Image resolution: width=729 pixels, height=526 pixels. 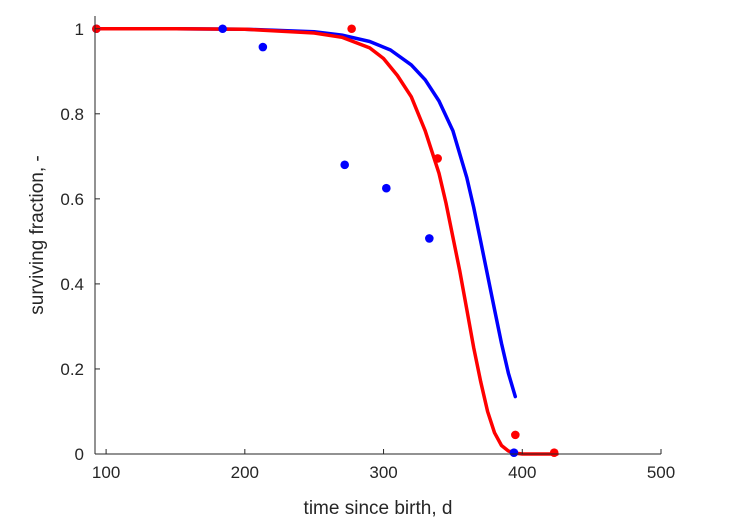 What do you see at coordinates (72, 199) in the screenshot?
I see `y-tick-label: 0.6` at bounding box center [72, 199].